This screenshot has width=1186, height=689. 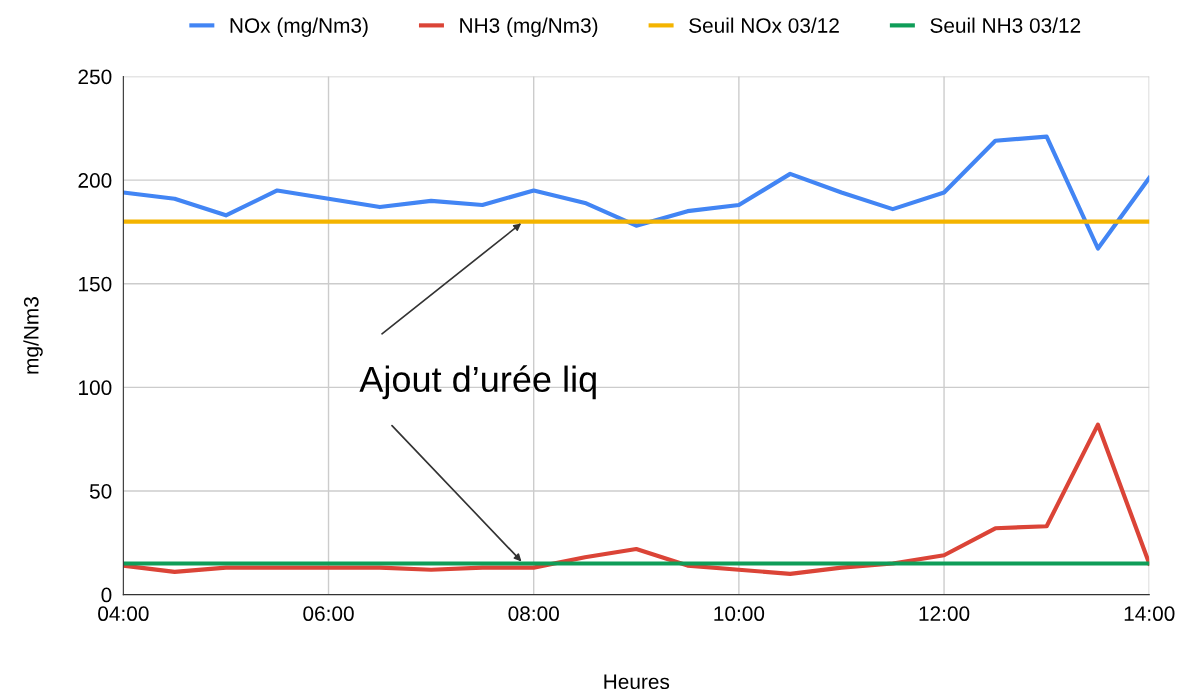 What do you see at coordinates (529, 27) in the screenshot?
I see `legend-label: NH3 (mg/Nm3)` at bounding box center [529, 27].